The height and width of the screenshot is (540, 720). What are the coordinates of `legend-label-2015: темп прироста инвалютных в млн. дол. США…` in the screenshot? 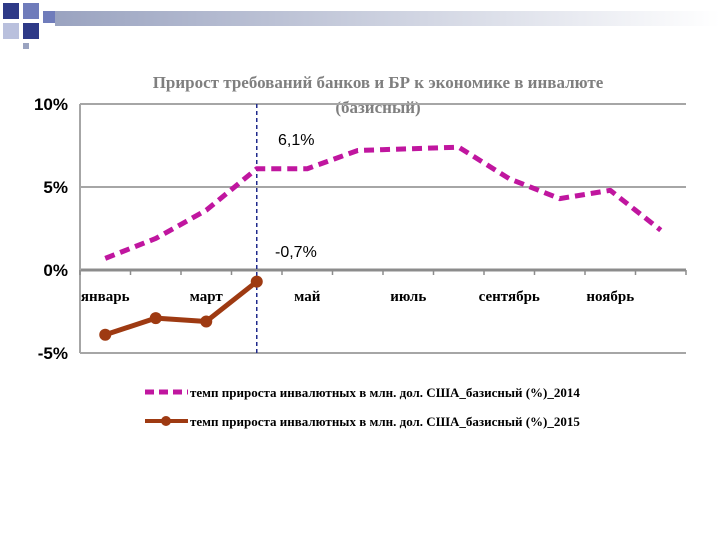 It's located at (385, 421).